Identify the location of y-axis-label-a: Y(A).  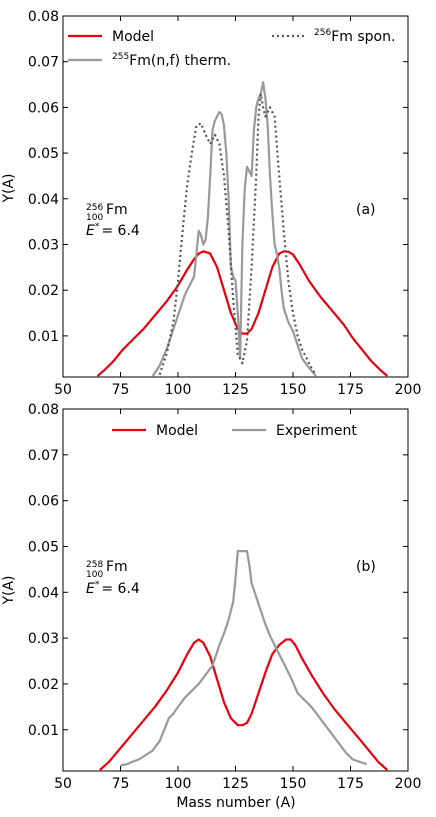
(9, 188).